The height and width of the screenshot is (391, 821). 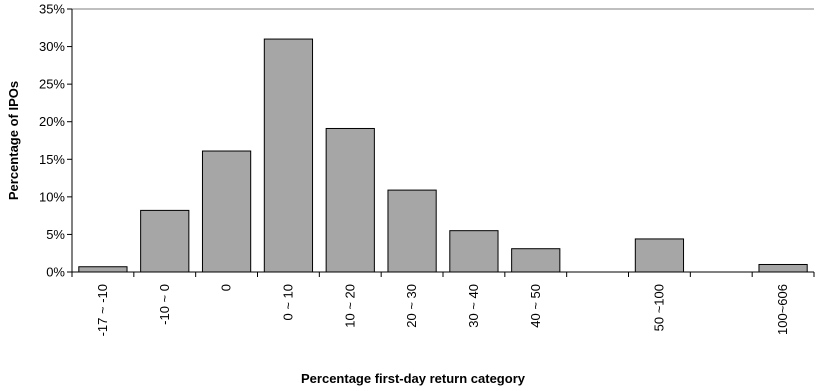 I want to click on y-tick-label: 15%, so click(x=52, y=159).